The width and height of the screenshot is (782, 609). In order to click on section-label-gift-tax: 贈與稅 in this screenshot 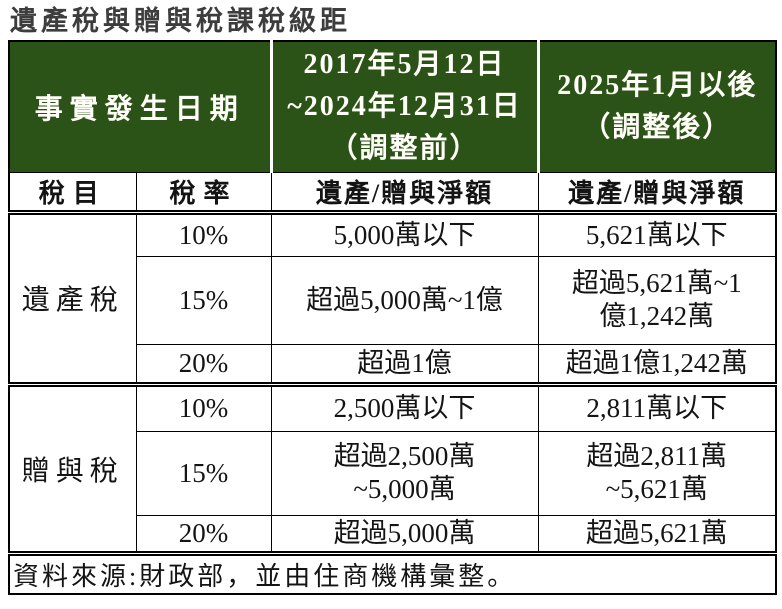, I will do `click(72, 467)`.